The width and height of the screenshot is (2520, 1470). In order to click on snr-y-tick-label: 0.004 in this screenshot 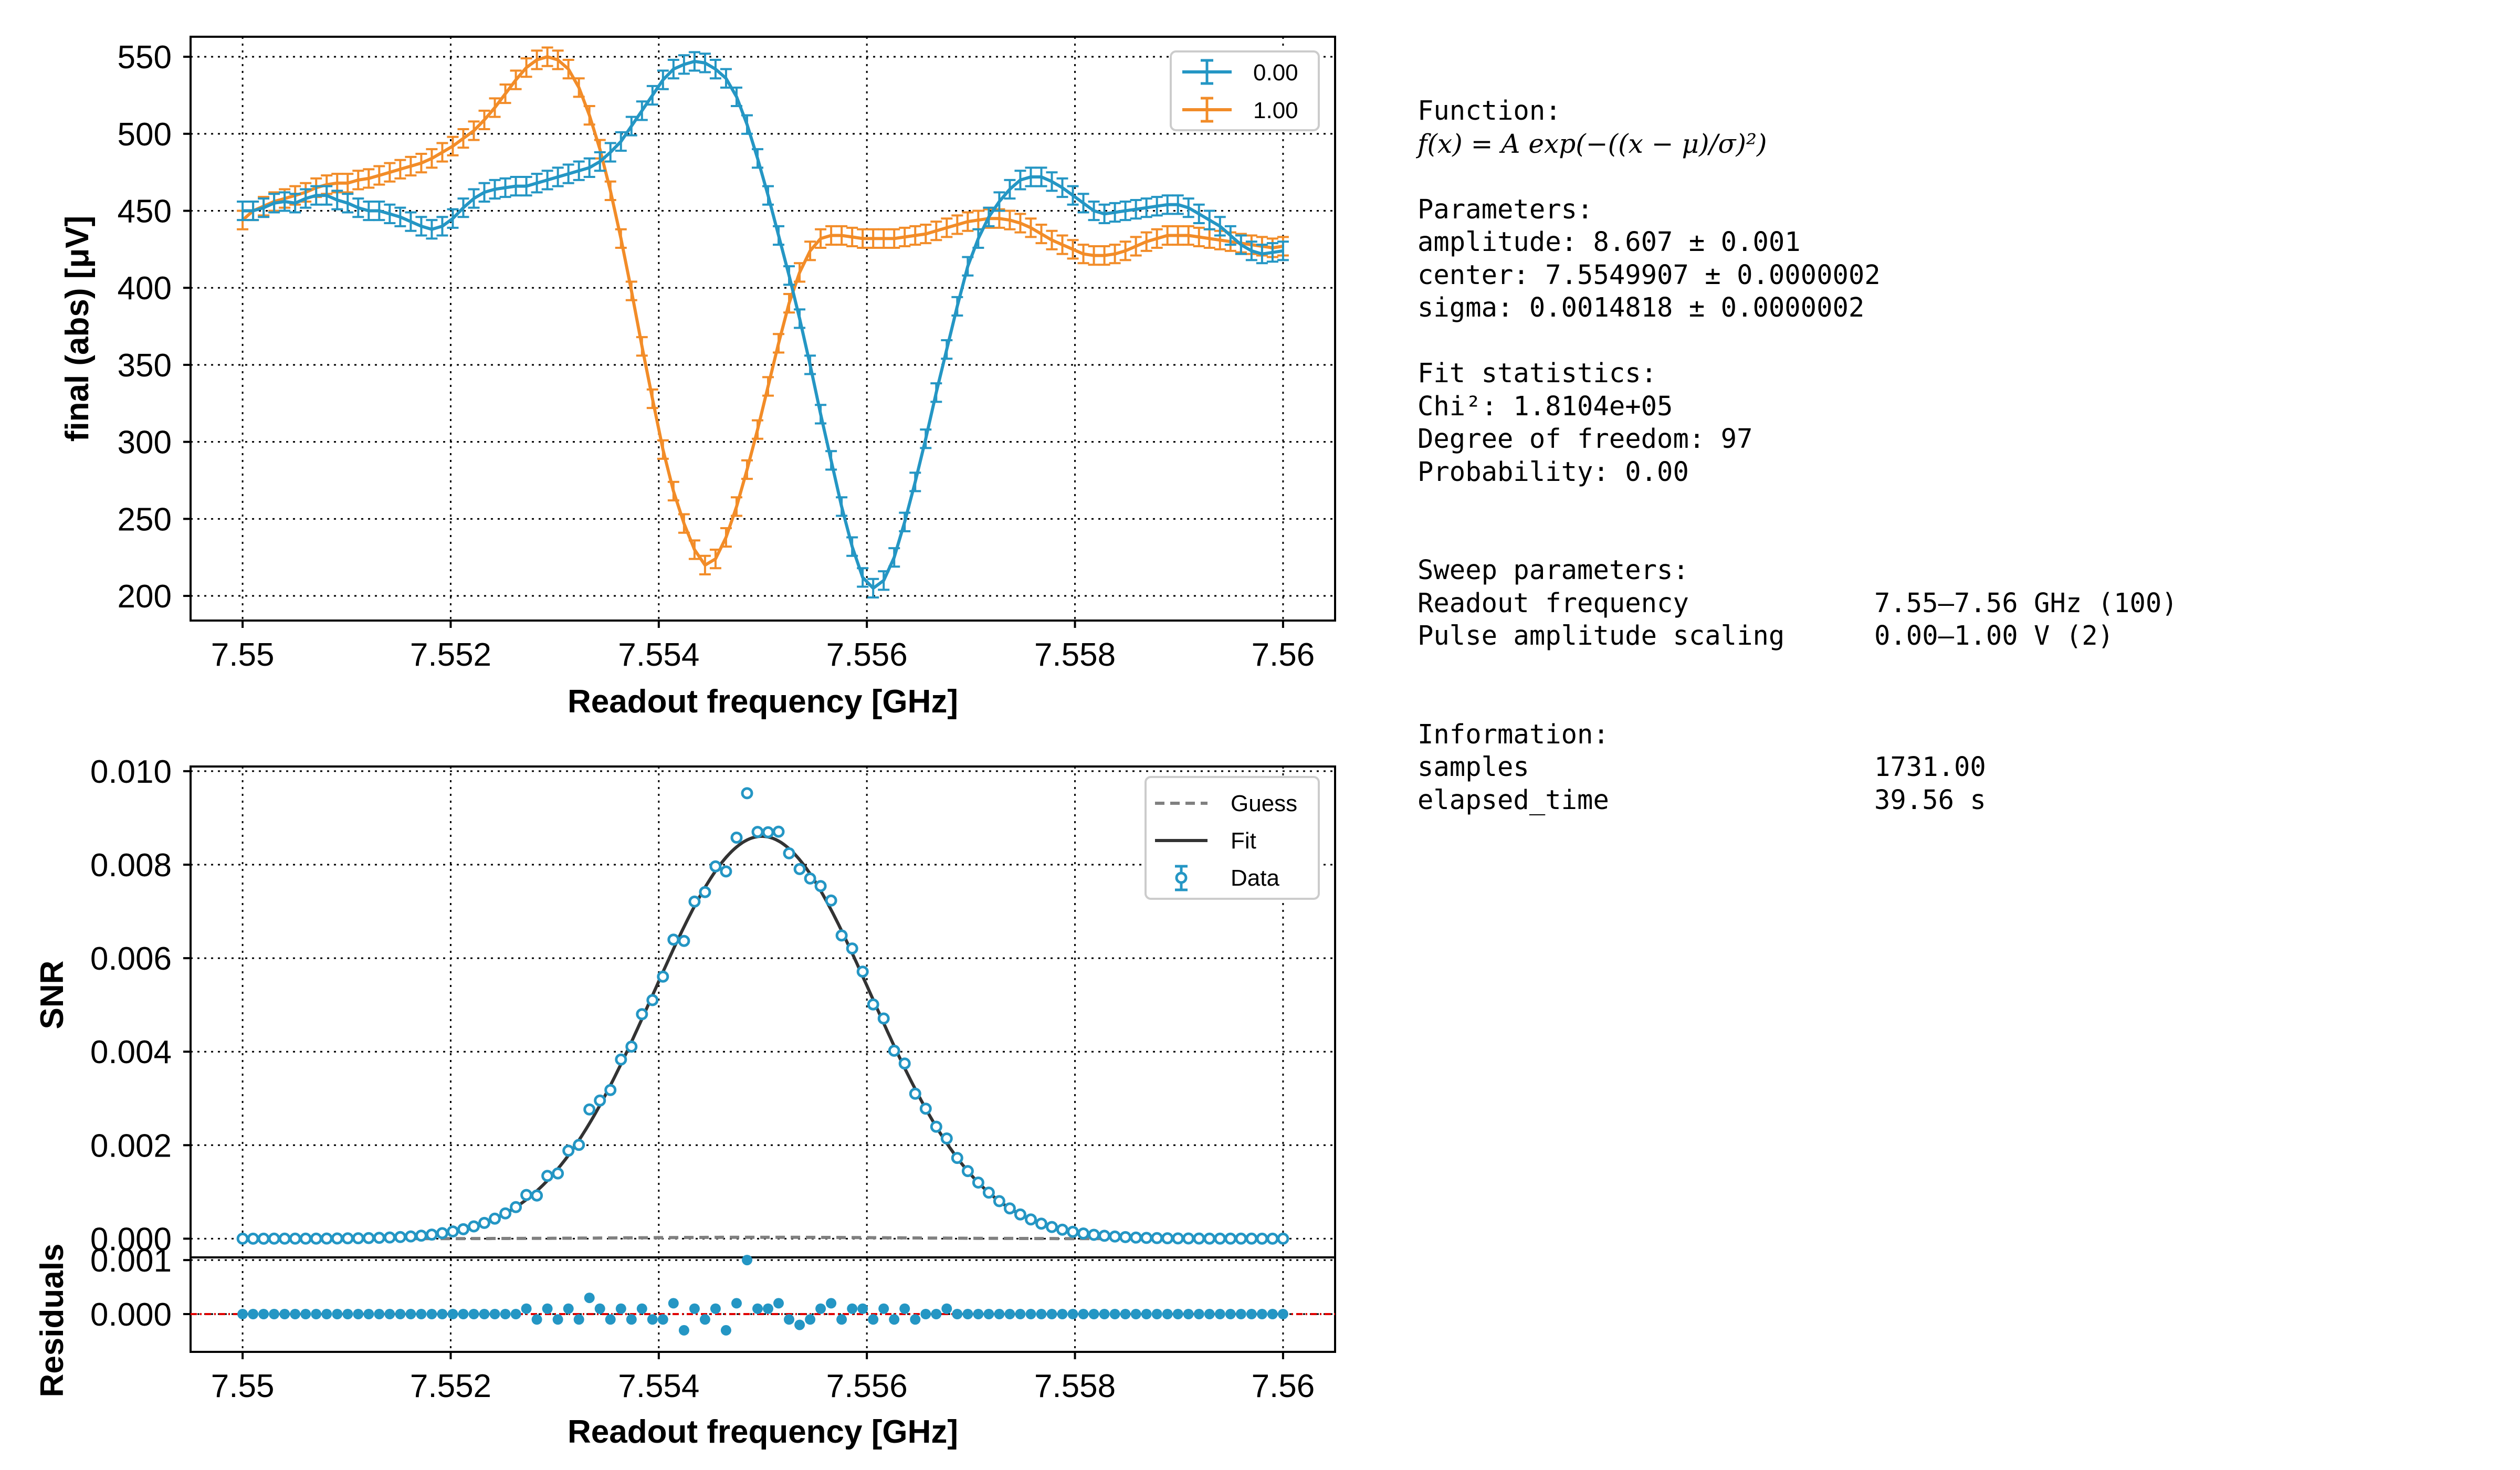, I will do `click(131, 1052)`.